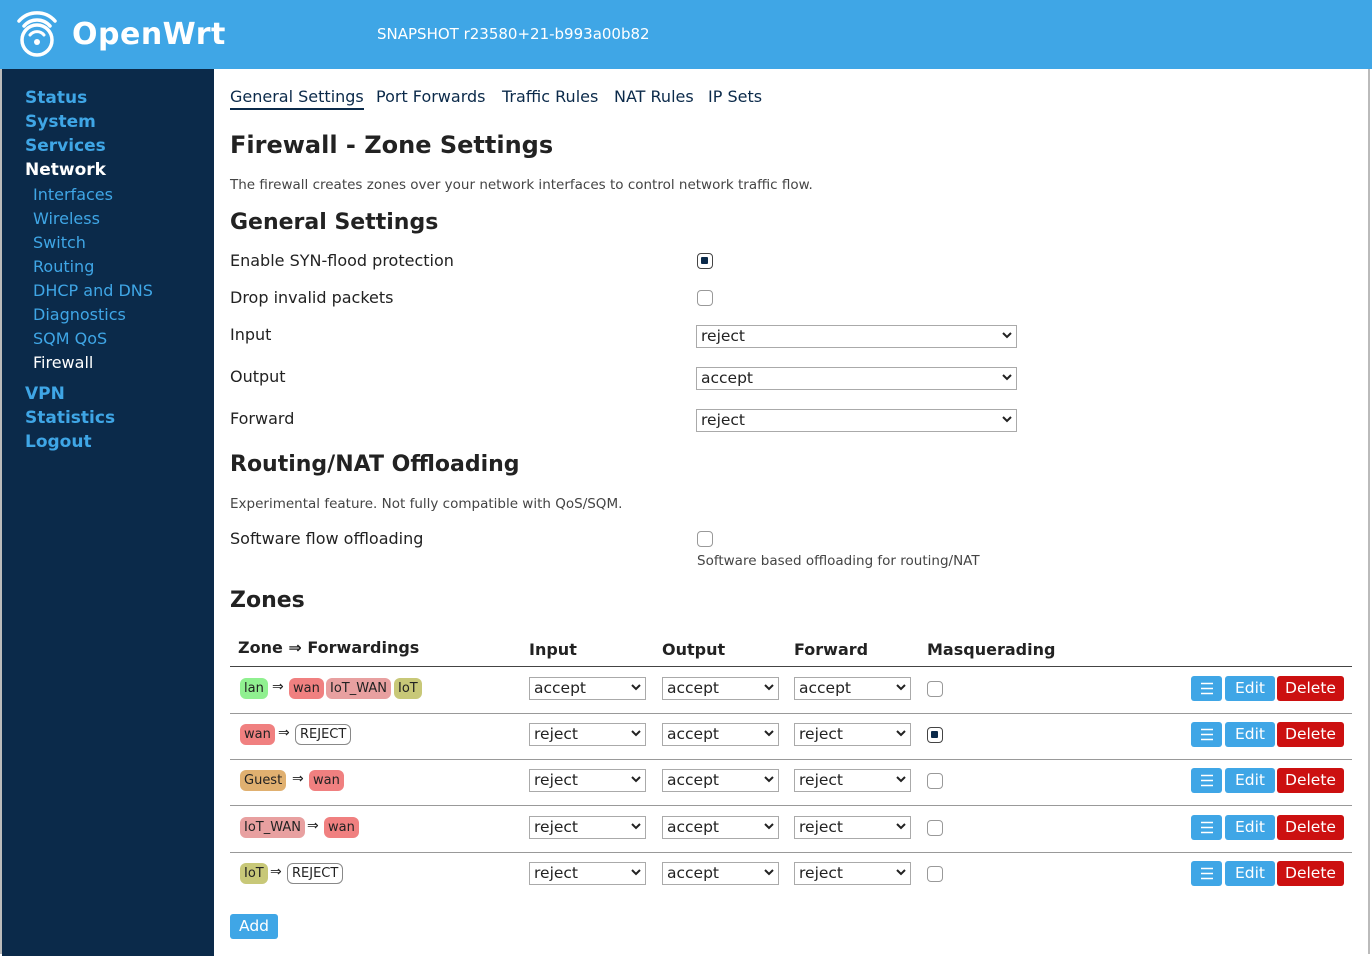  I want to click on sidebar-item-statistics: Statistics, so click(70, 418).